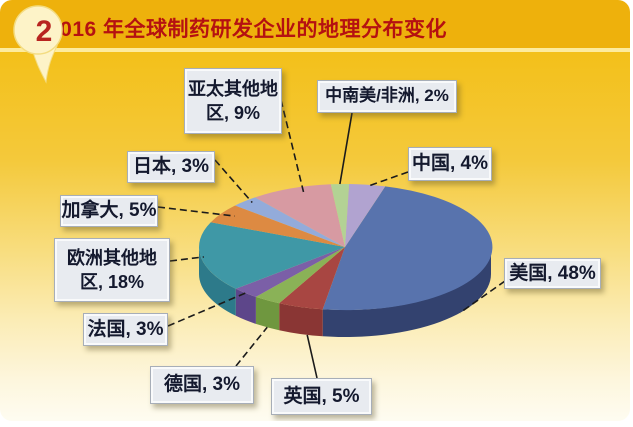 This screenshot has width=633, height=427. I want to click on pie-slice-usa, so click(407, 248).